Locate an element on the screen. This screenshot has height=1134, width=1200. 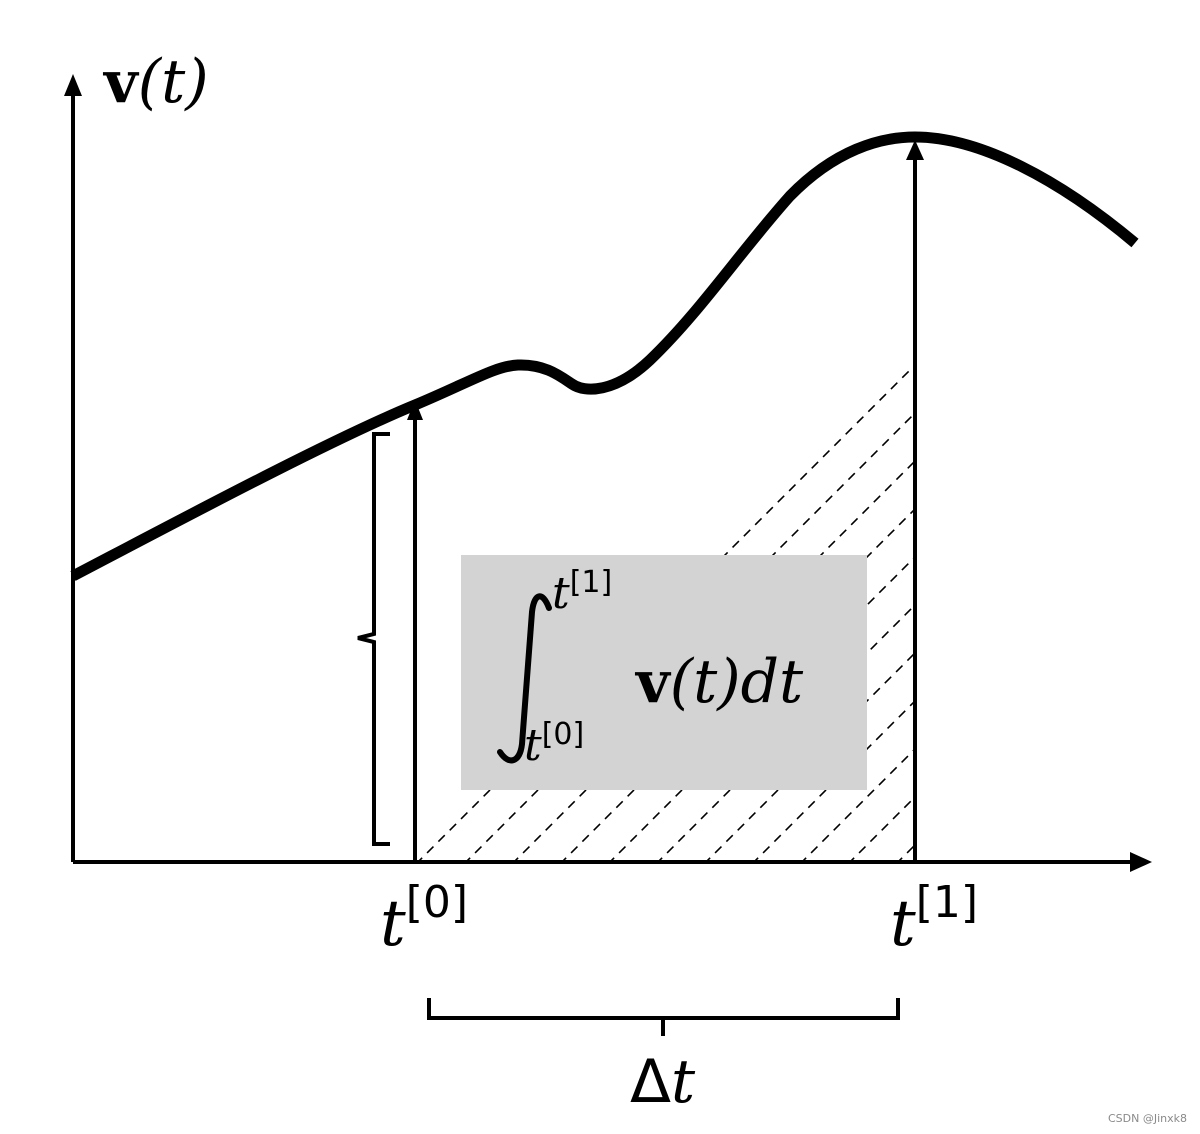
x-tick-t0-sup: [0] is located at coordinates (437, 902).